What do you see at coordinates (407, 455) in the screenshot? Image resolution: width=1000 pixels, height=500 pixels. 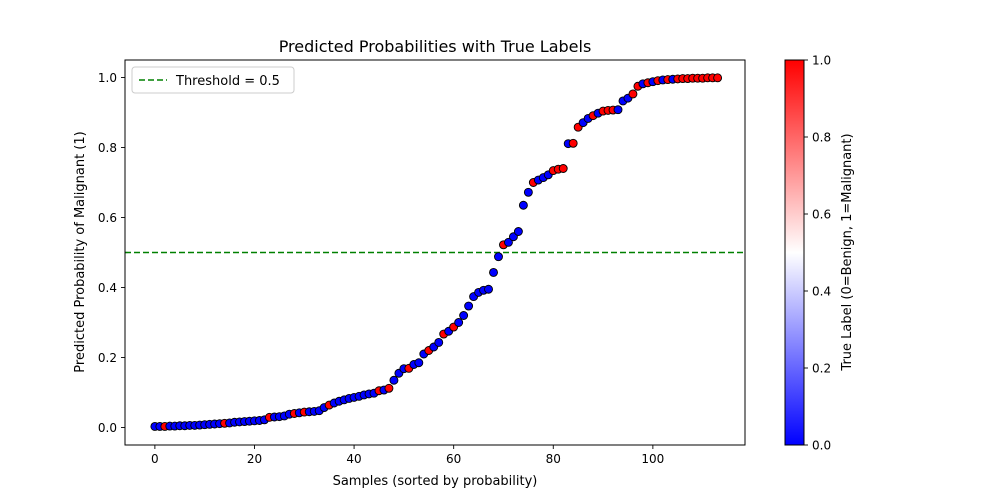 I see `x-axis: 0 20 40 60 80 100` at bounding box center [407, 455].